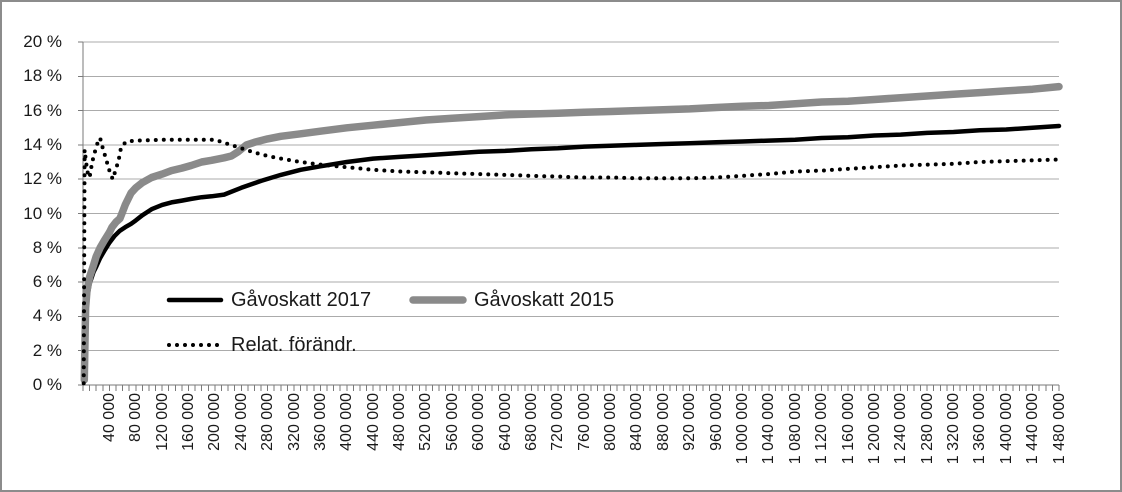  I want to click on x-tick-label: 1 000 000, so click(742, 429).